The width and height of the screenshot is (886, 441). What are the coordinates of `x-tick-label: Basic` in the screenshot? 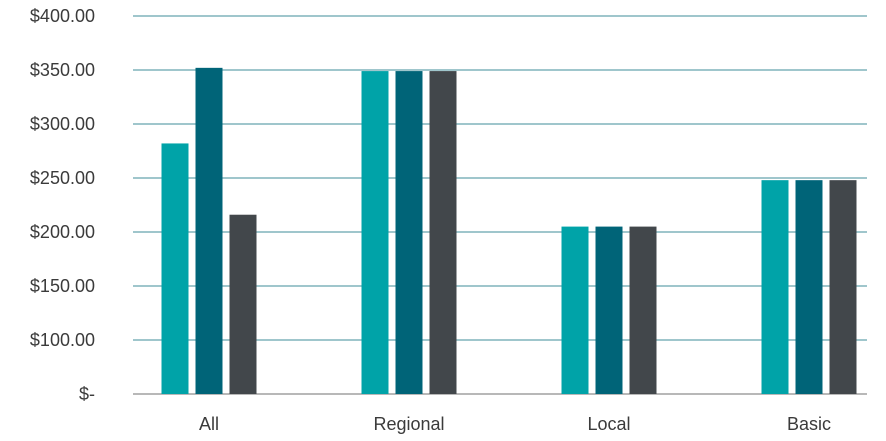 It's located at (809, 424).